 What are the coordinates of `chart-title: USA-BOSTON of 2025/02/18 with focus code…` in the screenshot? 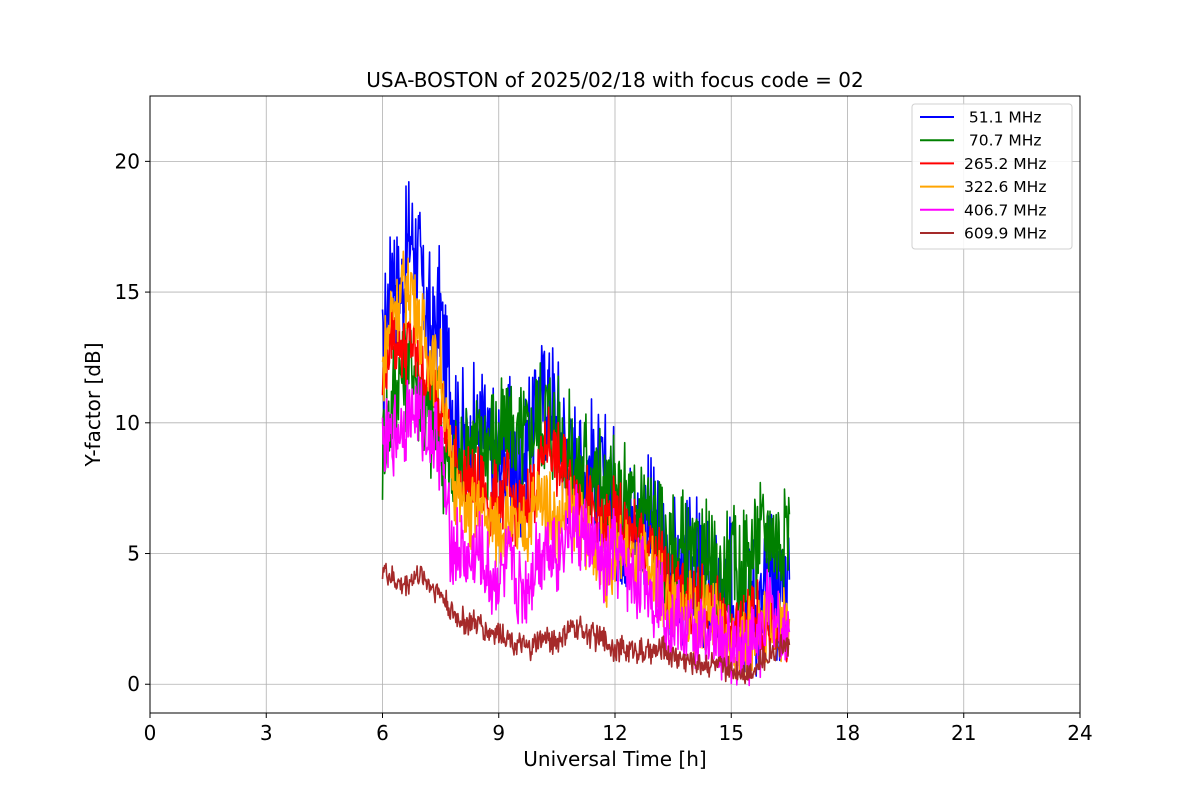 It's located at (614, 80).